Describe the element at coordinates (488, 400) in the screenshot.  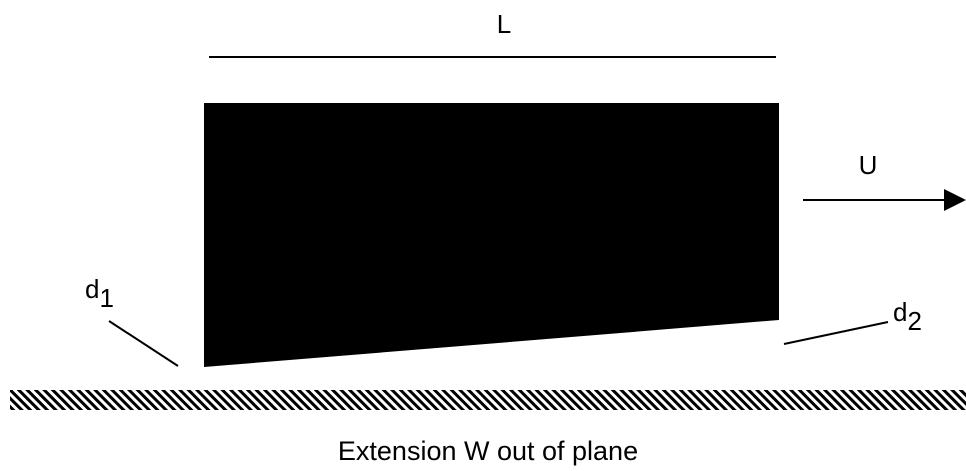
I see `ground-surface` at that location.